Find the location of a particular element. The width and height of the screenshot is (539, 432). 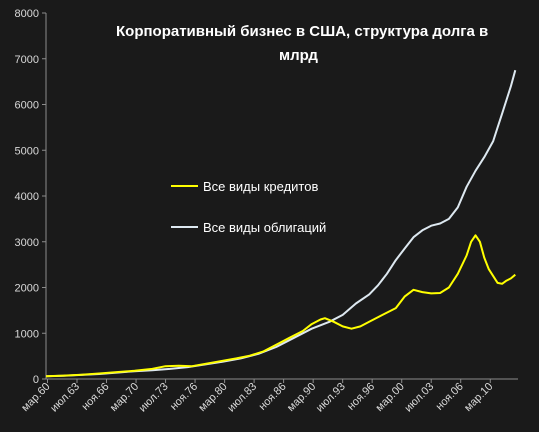

y-tick-label: 4000 is located at coordinates (27, 197).